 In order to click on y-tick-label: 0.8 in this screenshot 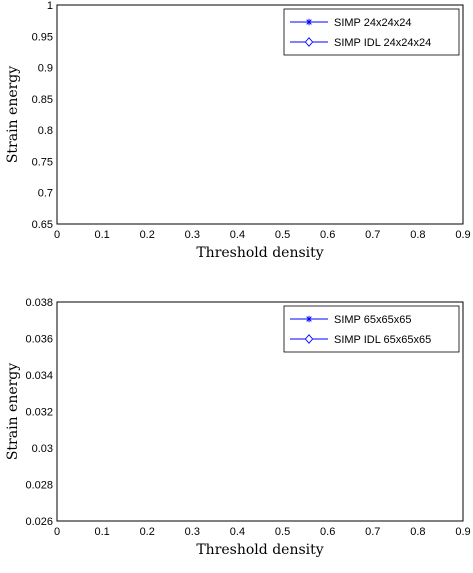, I will do `click(45, 131)`.